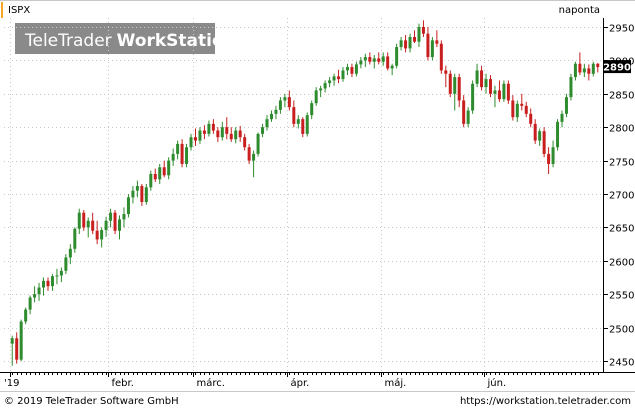 Image resolution: width=635 pixels, height=408 pixels. I want to click on y-tick-label: 2600, so click(621, 263).